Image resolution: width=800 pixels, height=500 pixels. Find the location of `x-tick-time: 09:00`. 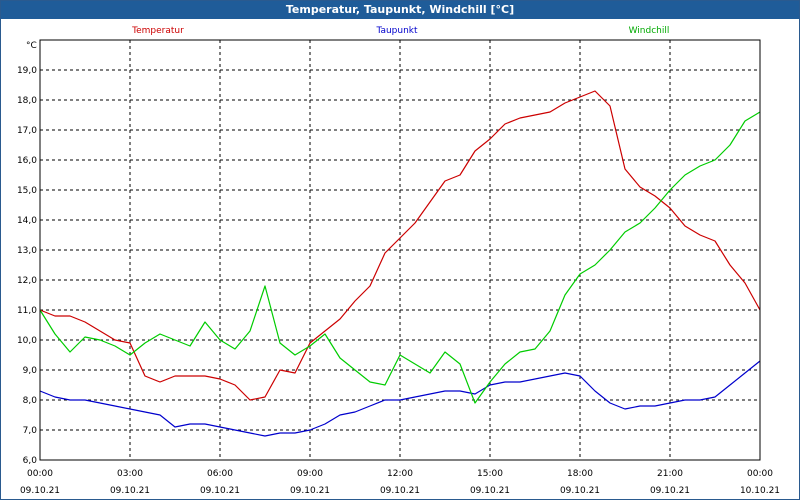

x-tick-time: 09:00 is located at coordinates (310, 474).